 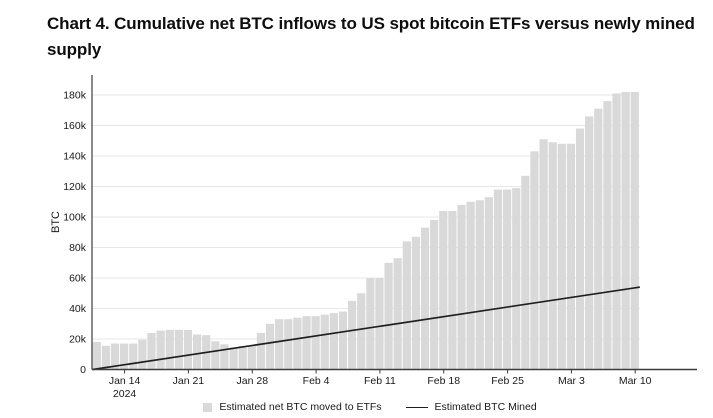 What do you see at coordinates (78, 309) in the screenshot?
I see `y-tick-label-40k: 40k` at bounding box center [78, 309].